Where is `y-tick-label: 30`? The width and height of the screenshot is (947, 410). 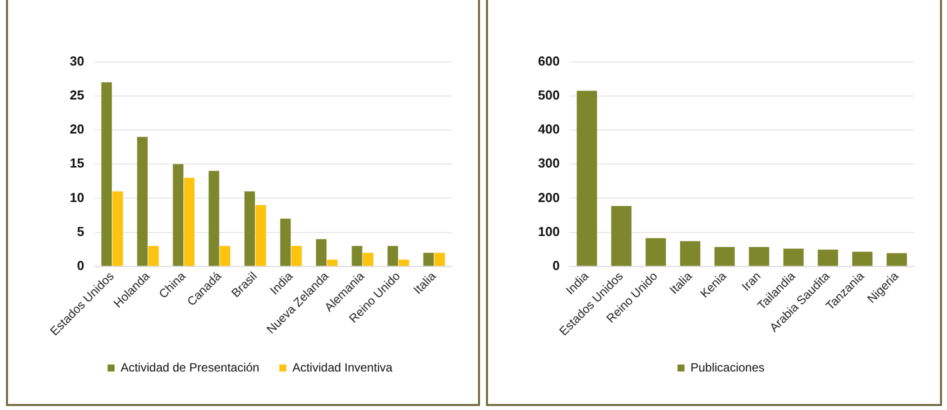
y-tick-label: 30 is located at coordinates (77, 60).